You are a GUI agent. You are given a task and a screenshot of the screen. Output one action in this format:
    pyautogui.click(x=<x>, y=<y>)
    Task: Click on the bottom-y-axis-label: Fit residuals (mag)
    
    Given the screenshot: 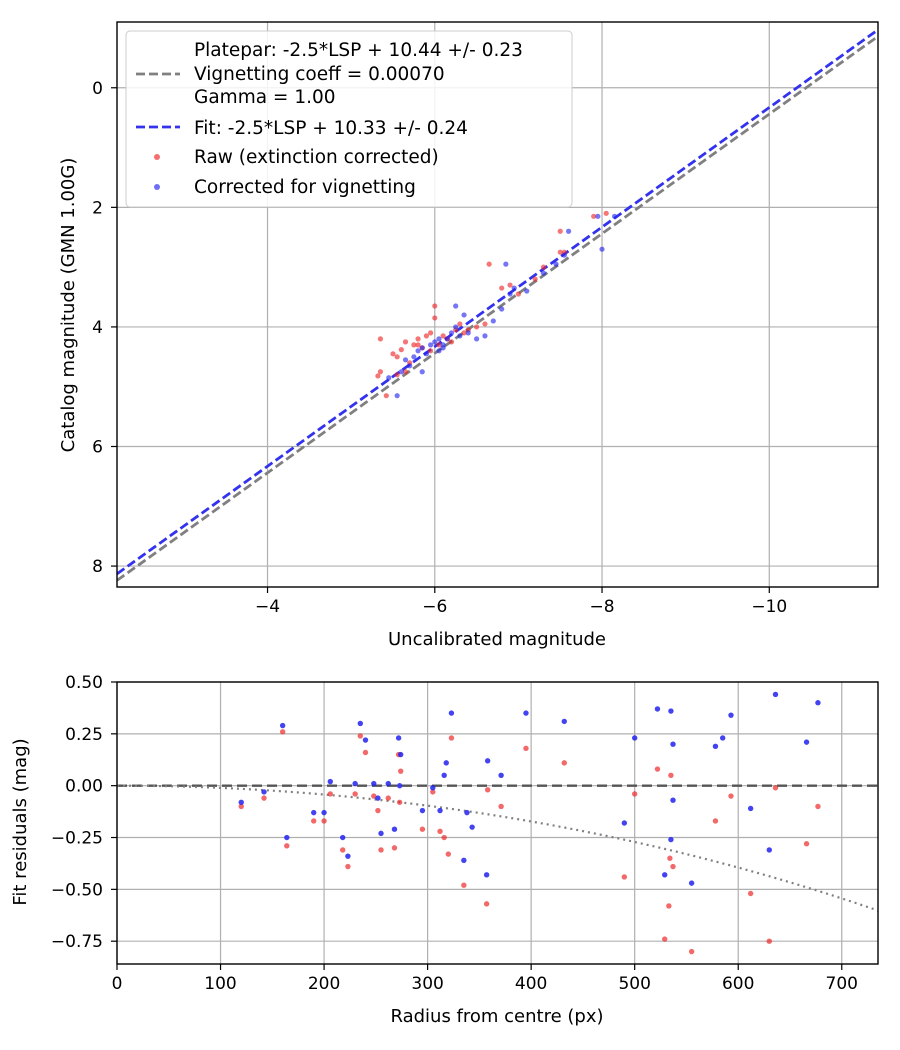 What is the action you would take?
    pyautogui.click(x=20, y=821)
    